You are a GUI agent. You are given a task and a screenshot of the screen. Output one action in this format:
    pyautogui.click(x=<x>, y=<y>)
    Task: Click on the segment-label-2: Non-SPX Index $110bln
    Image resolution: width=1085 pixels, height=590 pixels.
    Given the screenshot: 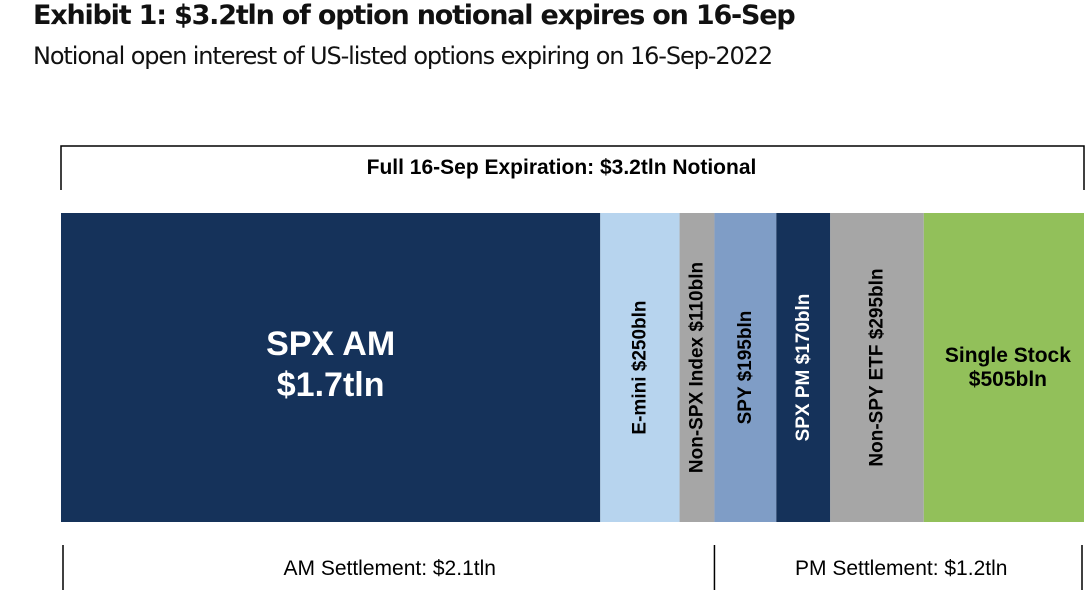 What is the action you would take?
    pyautogui.click(x=697, y=367)
    